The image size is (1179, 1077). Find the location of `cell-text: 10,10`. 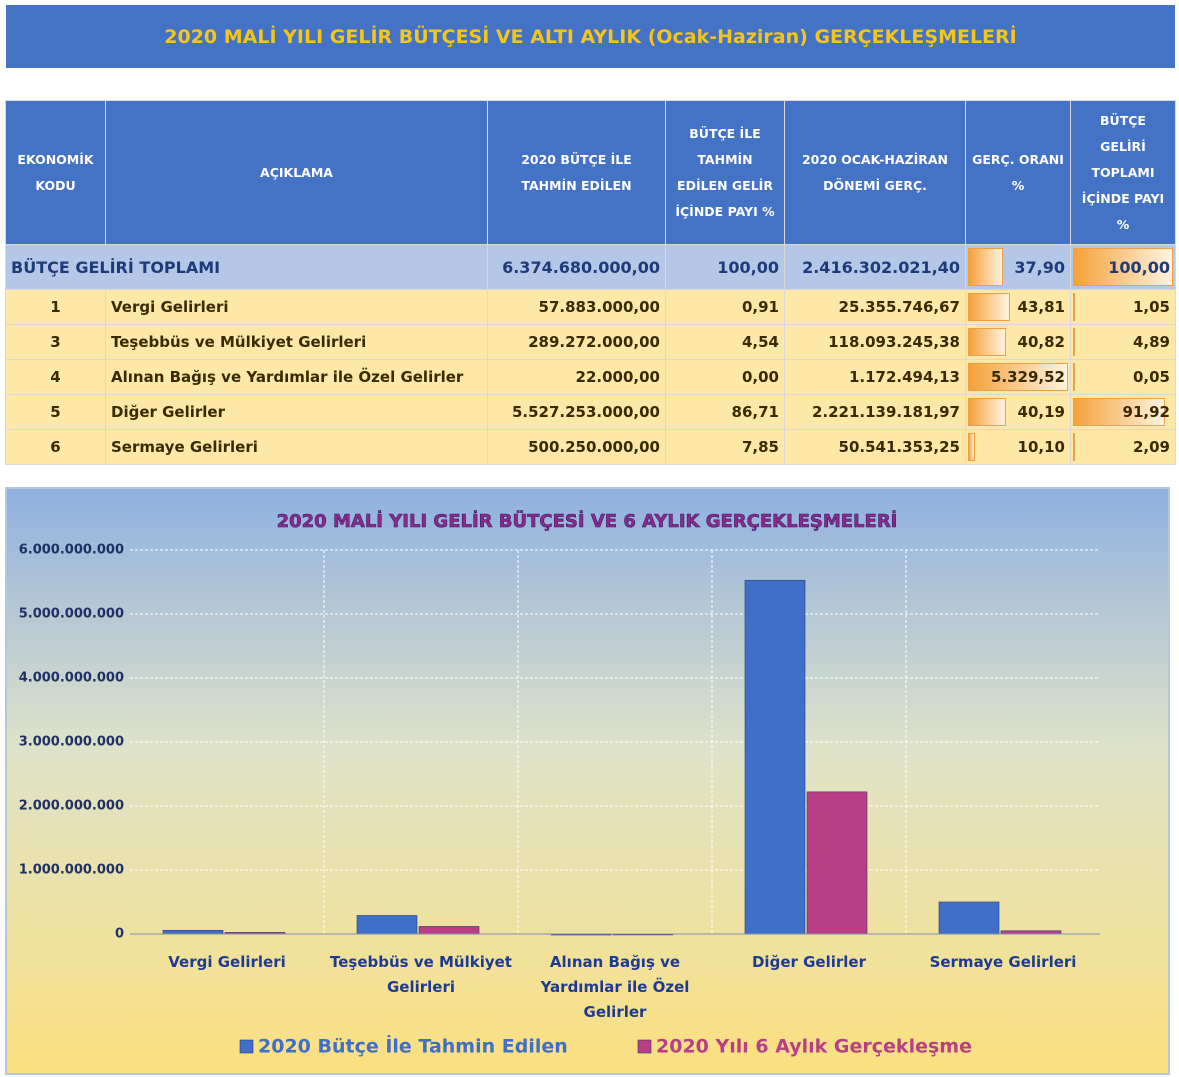

cell-text: 10,10 is located at coordinates (1041, 447).